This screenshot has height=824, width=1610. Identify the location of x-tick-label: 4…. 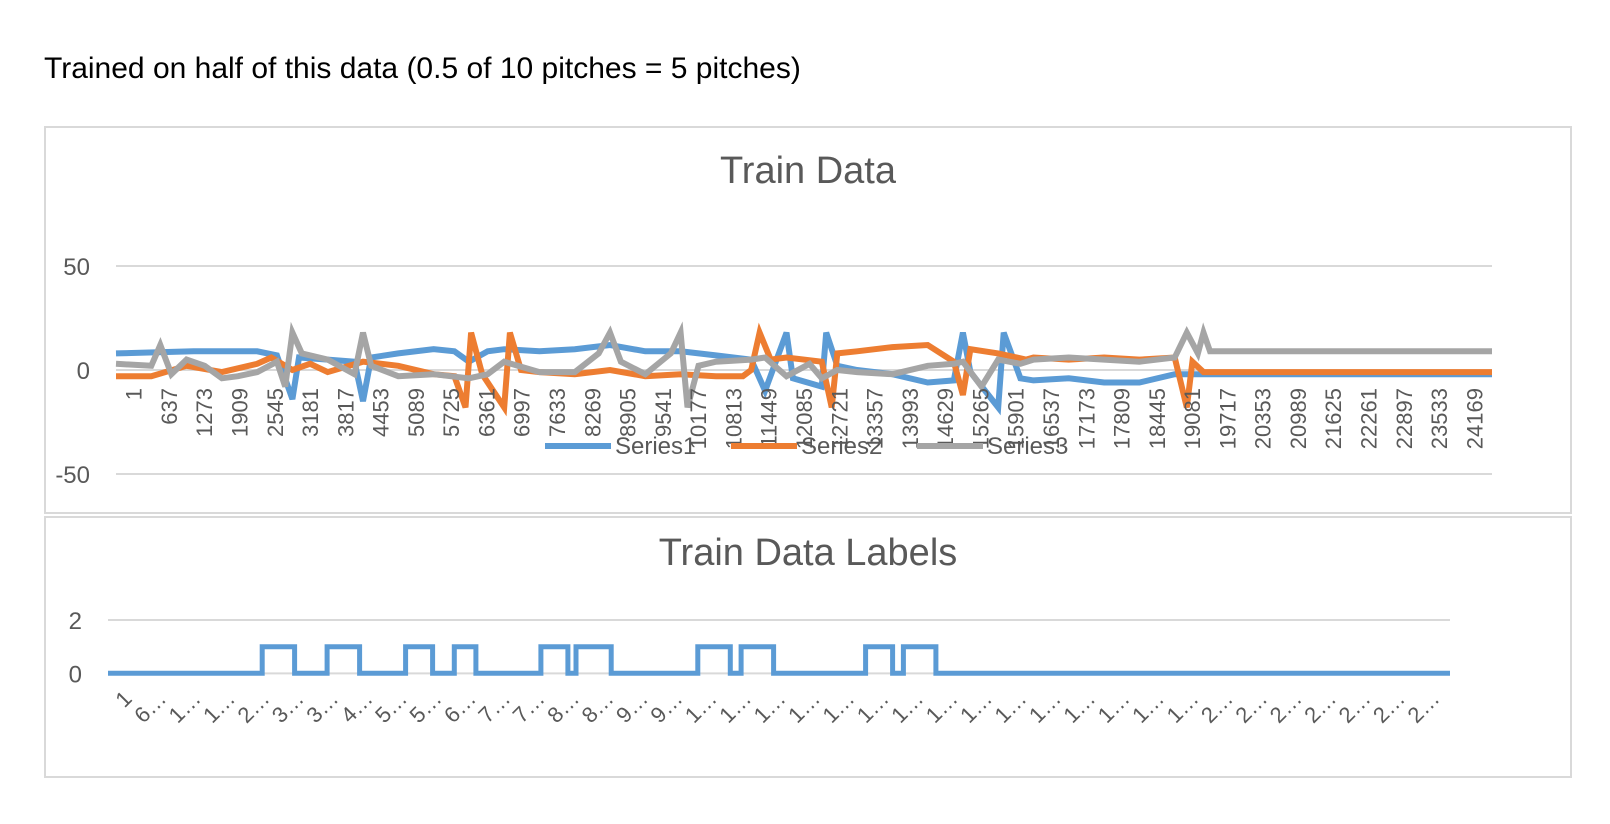
(357, 707).